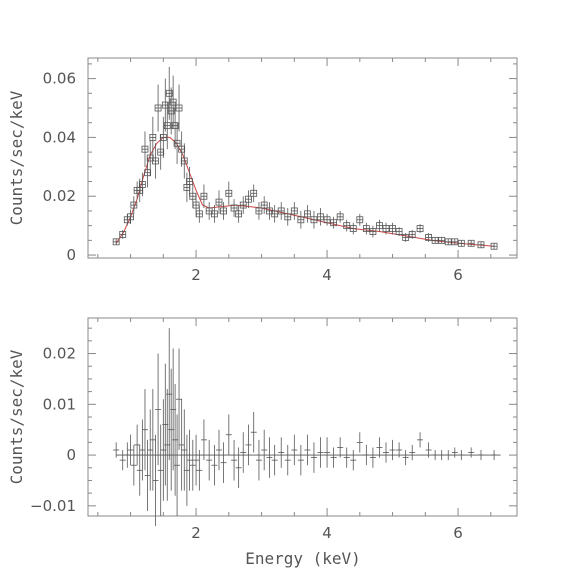 This screenshot has width=574, height=574. Describe the element at coordinates (53, 430) in the screenshot. I see `bottom-y-tick-labels: −0.01 0 0.01 0.02` at that location.